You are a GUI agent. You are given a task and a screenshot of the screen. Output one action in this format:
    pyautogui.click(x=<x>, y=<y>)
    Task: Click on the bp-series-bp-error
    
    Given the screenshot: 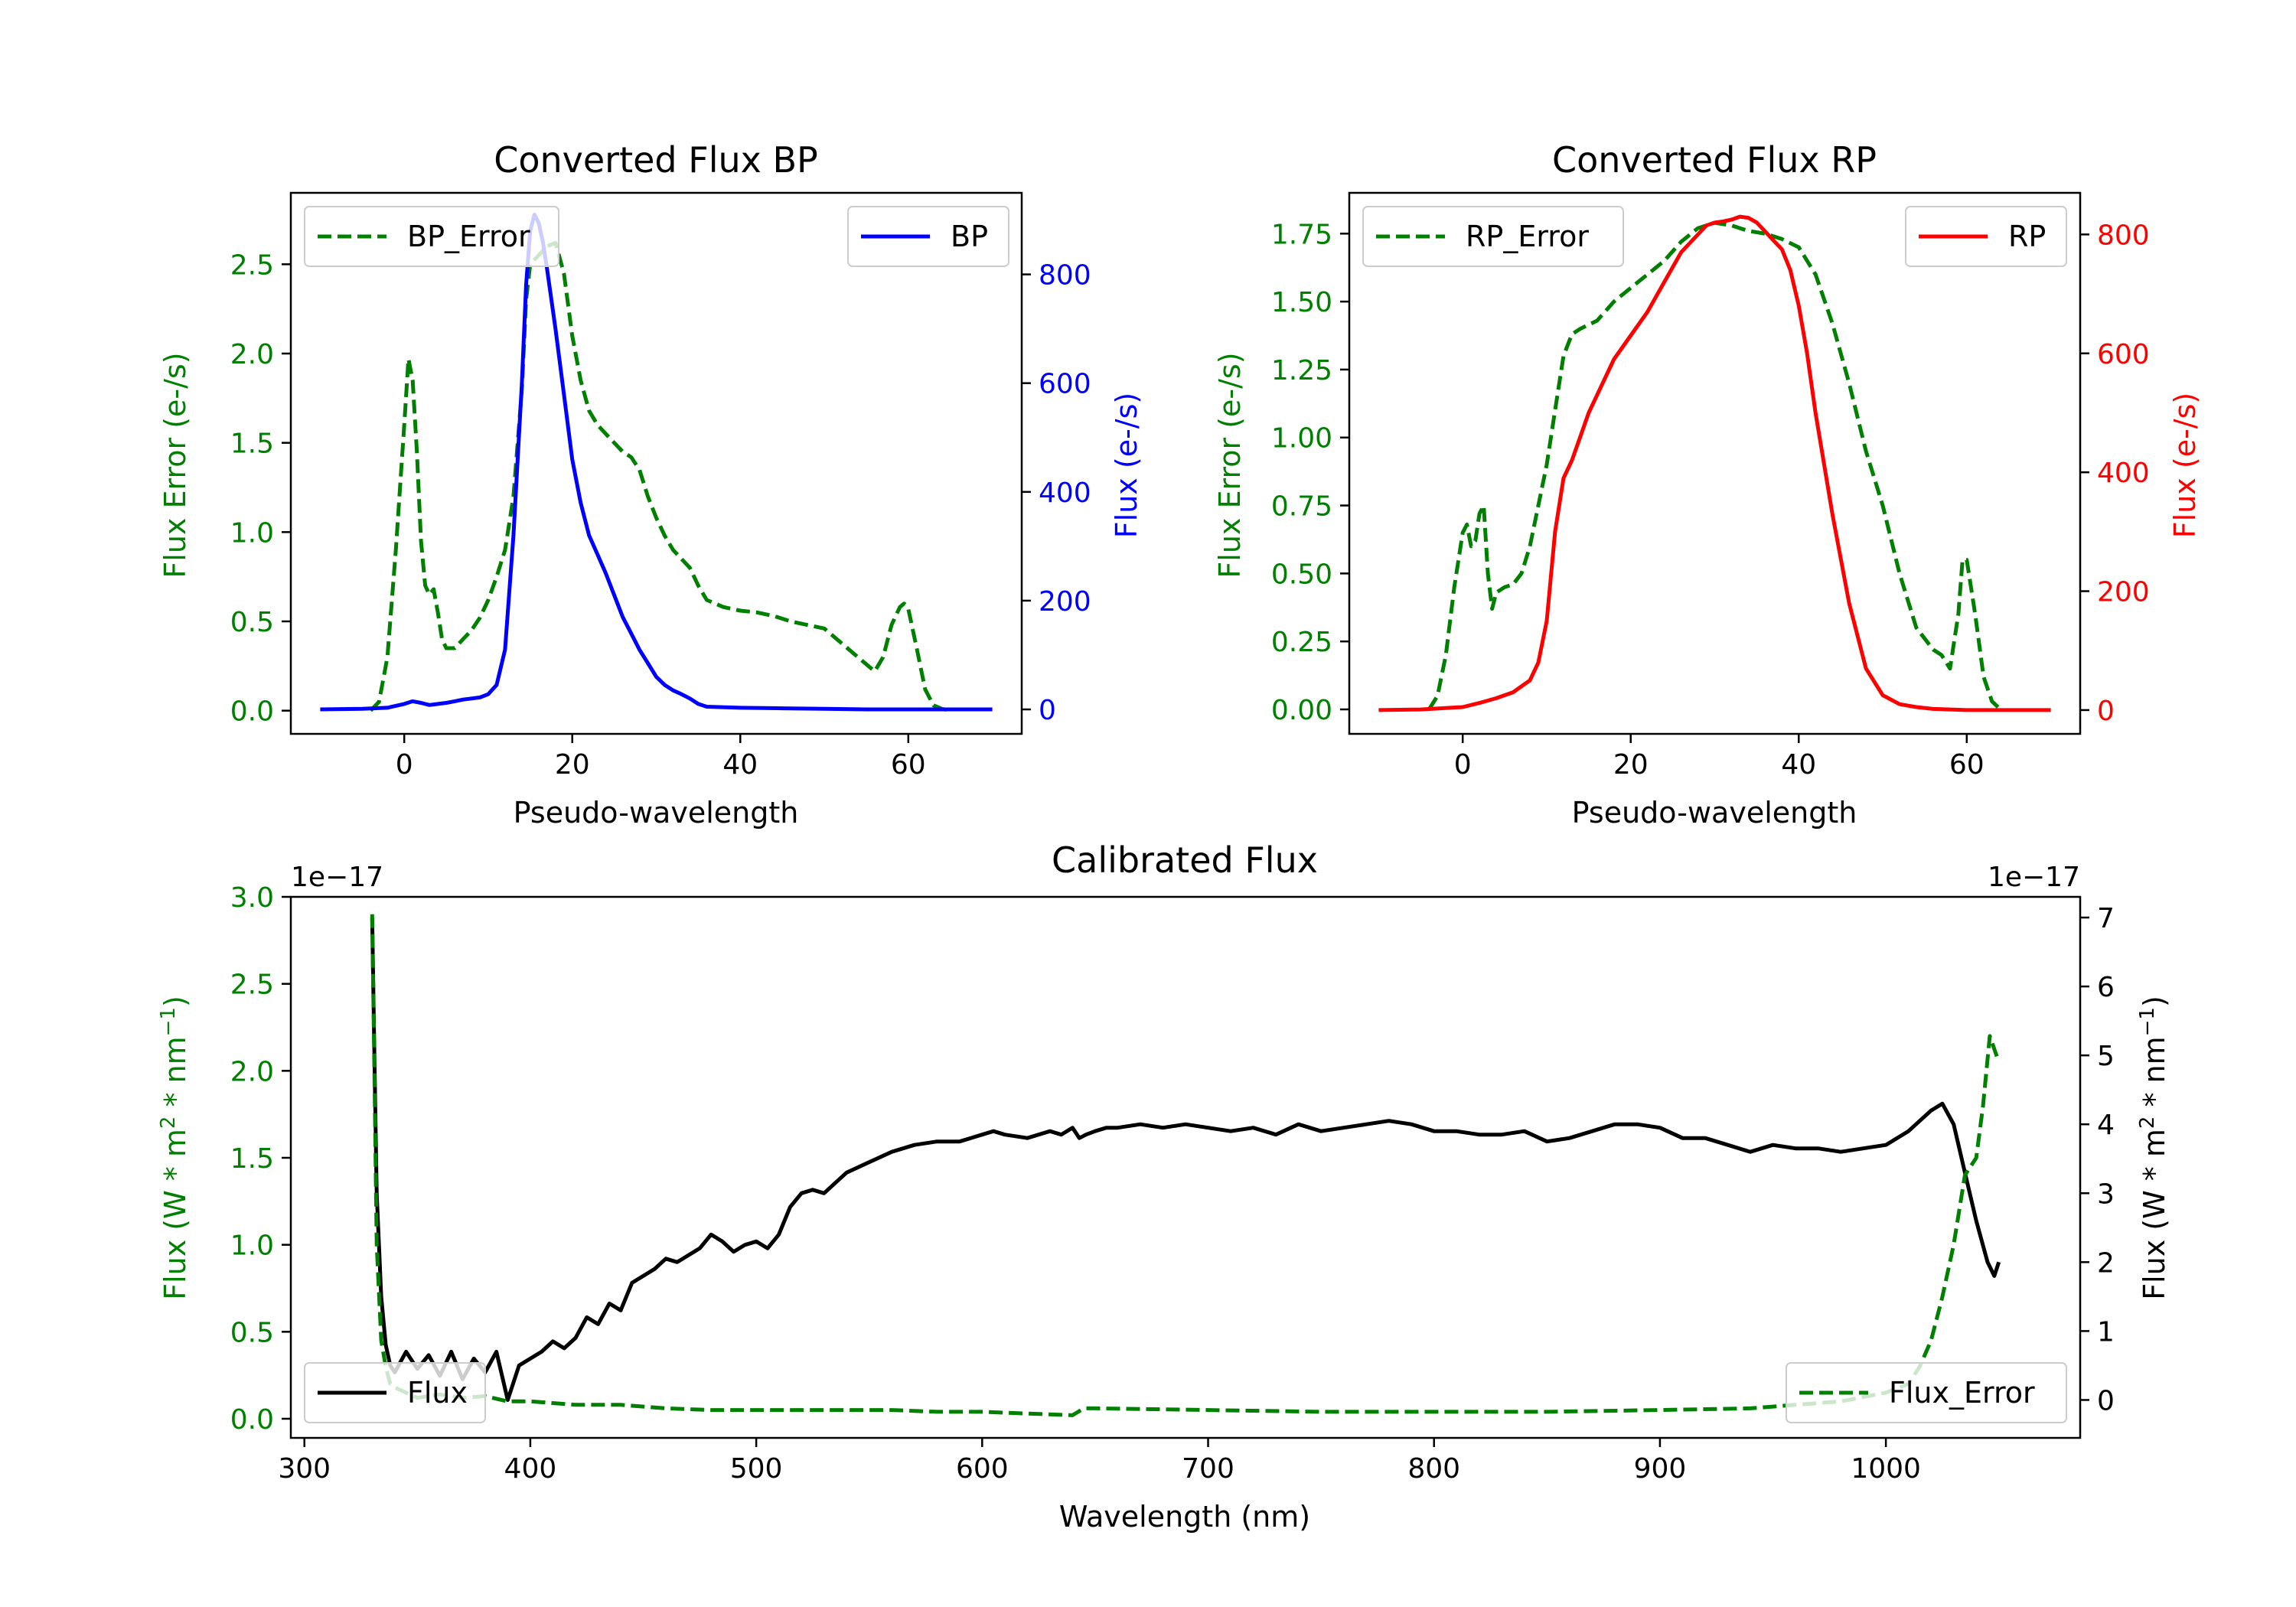 What is the action you would take?
    pyautogui.click(x=660, y=476)
    